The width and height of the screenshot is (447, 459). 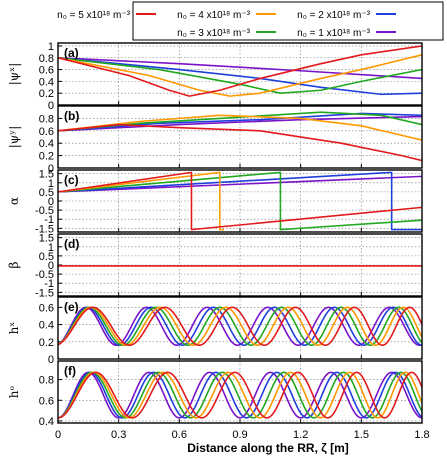 What do you see at coordinates (14, 137) in the screenshot?
I see `y-axis-label: |ψʸ|` at bounding box center [14, 137].